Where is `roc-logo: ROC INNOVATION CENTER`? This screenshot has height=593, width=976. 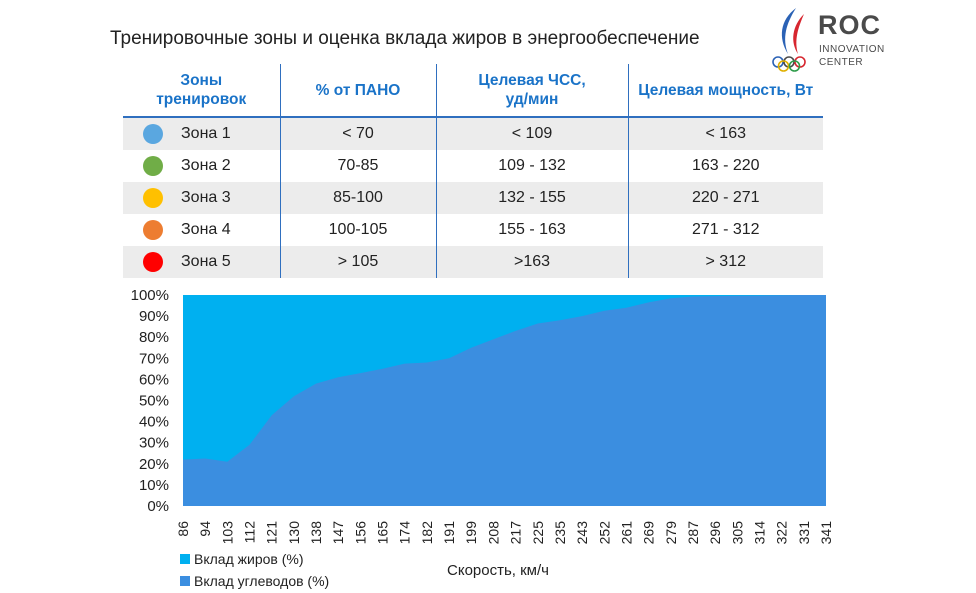 roc-logo: ROC INNOVATION CENTER is located at coordinates (835, 39).